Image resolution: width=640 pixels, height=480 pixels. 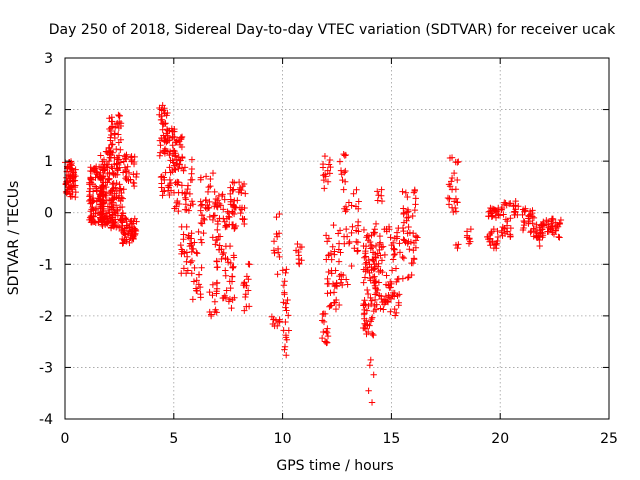 I want to click on x-tick-label: 10, so click(x=283, y=439).